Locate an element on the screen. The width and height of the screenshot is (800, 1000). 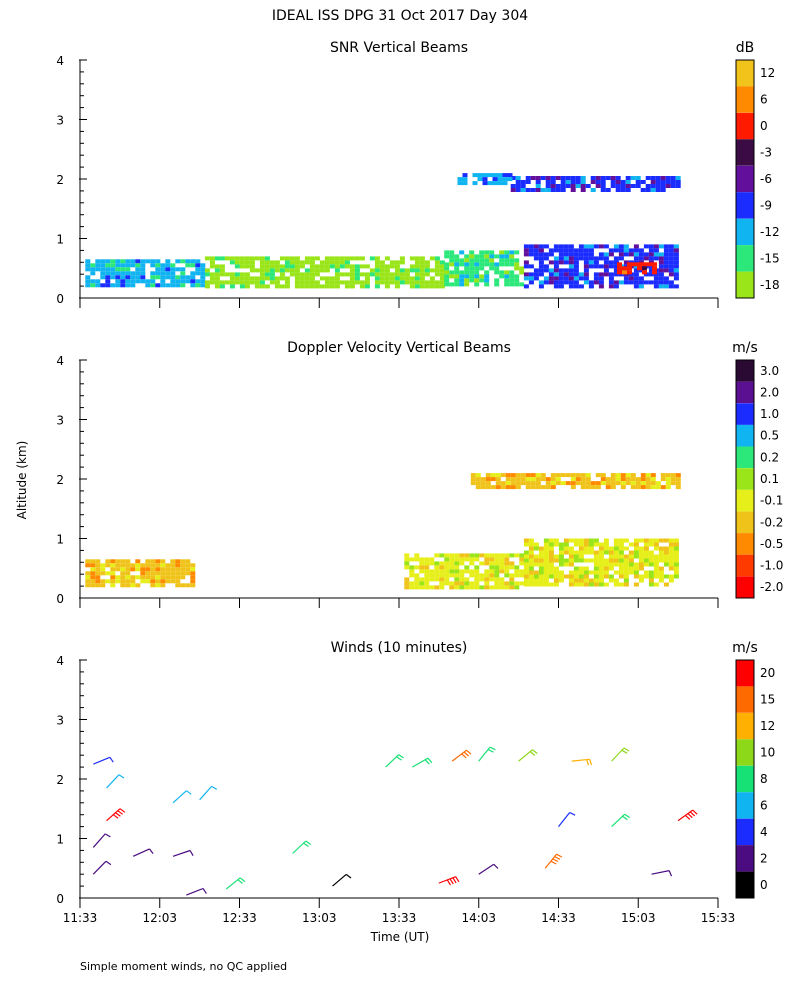
colorbar-label: -2.0 is located at coordinates (771, 587).